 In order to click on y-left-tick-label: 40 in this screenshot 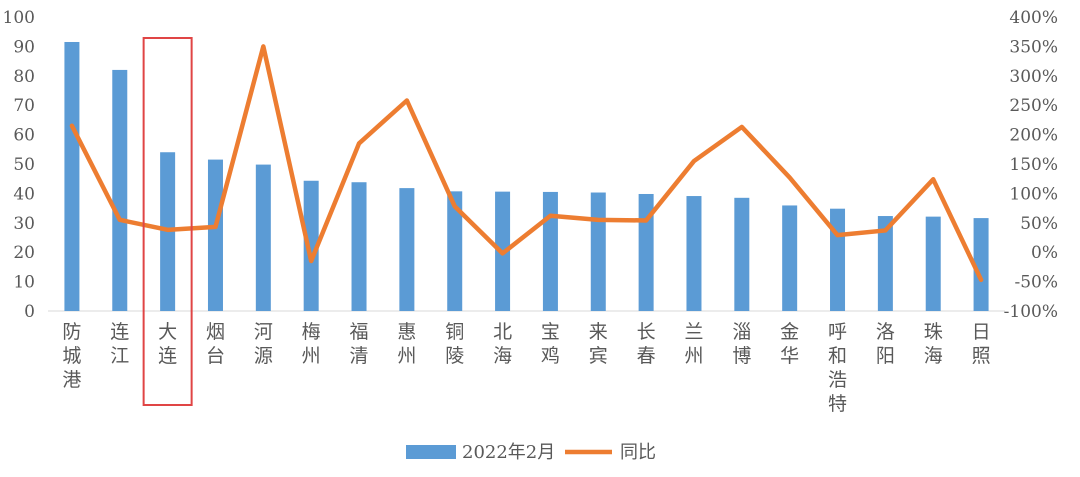, I will do `click(24, 194)`.